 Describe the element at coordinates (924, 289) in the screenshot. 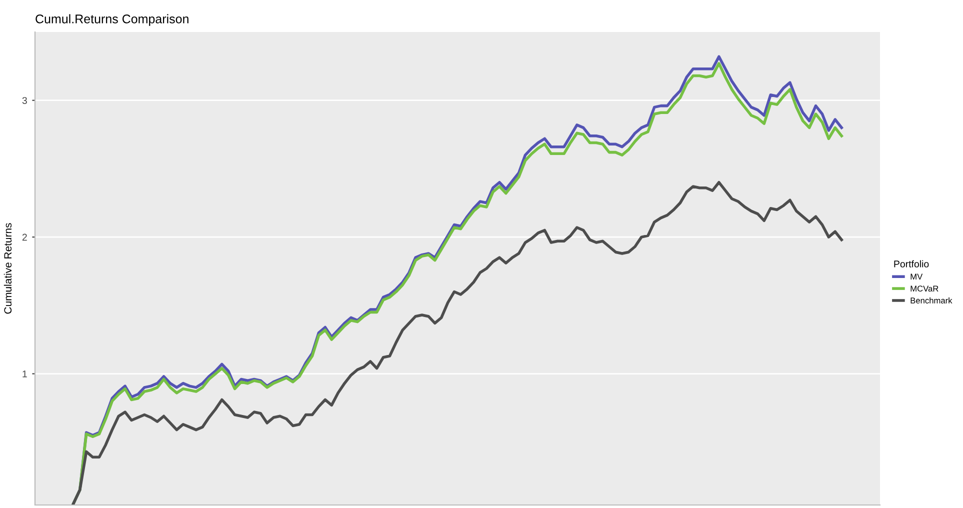

I see `legend-label: MCVaR` at that location.